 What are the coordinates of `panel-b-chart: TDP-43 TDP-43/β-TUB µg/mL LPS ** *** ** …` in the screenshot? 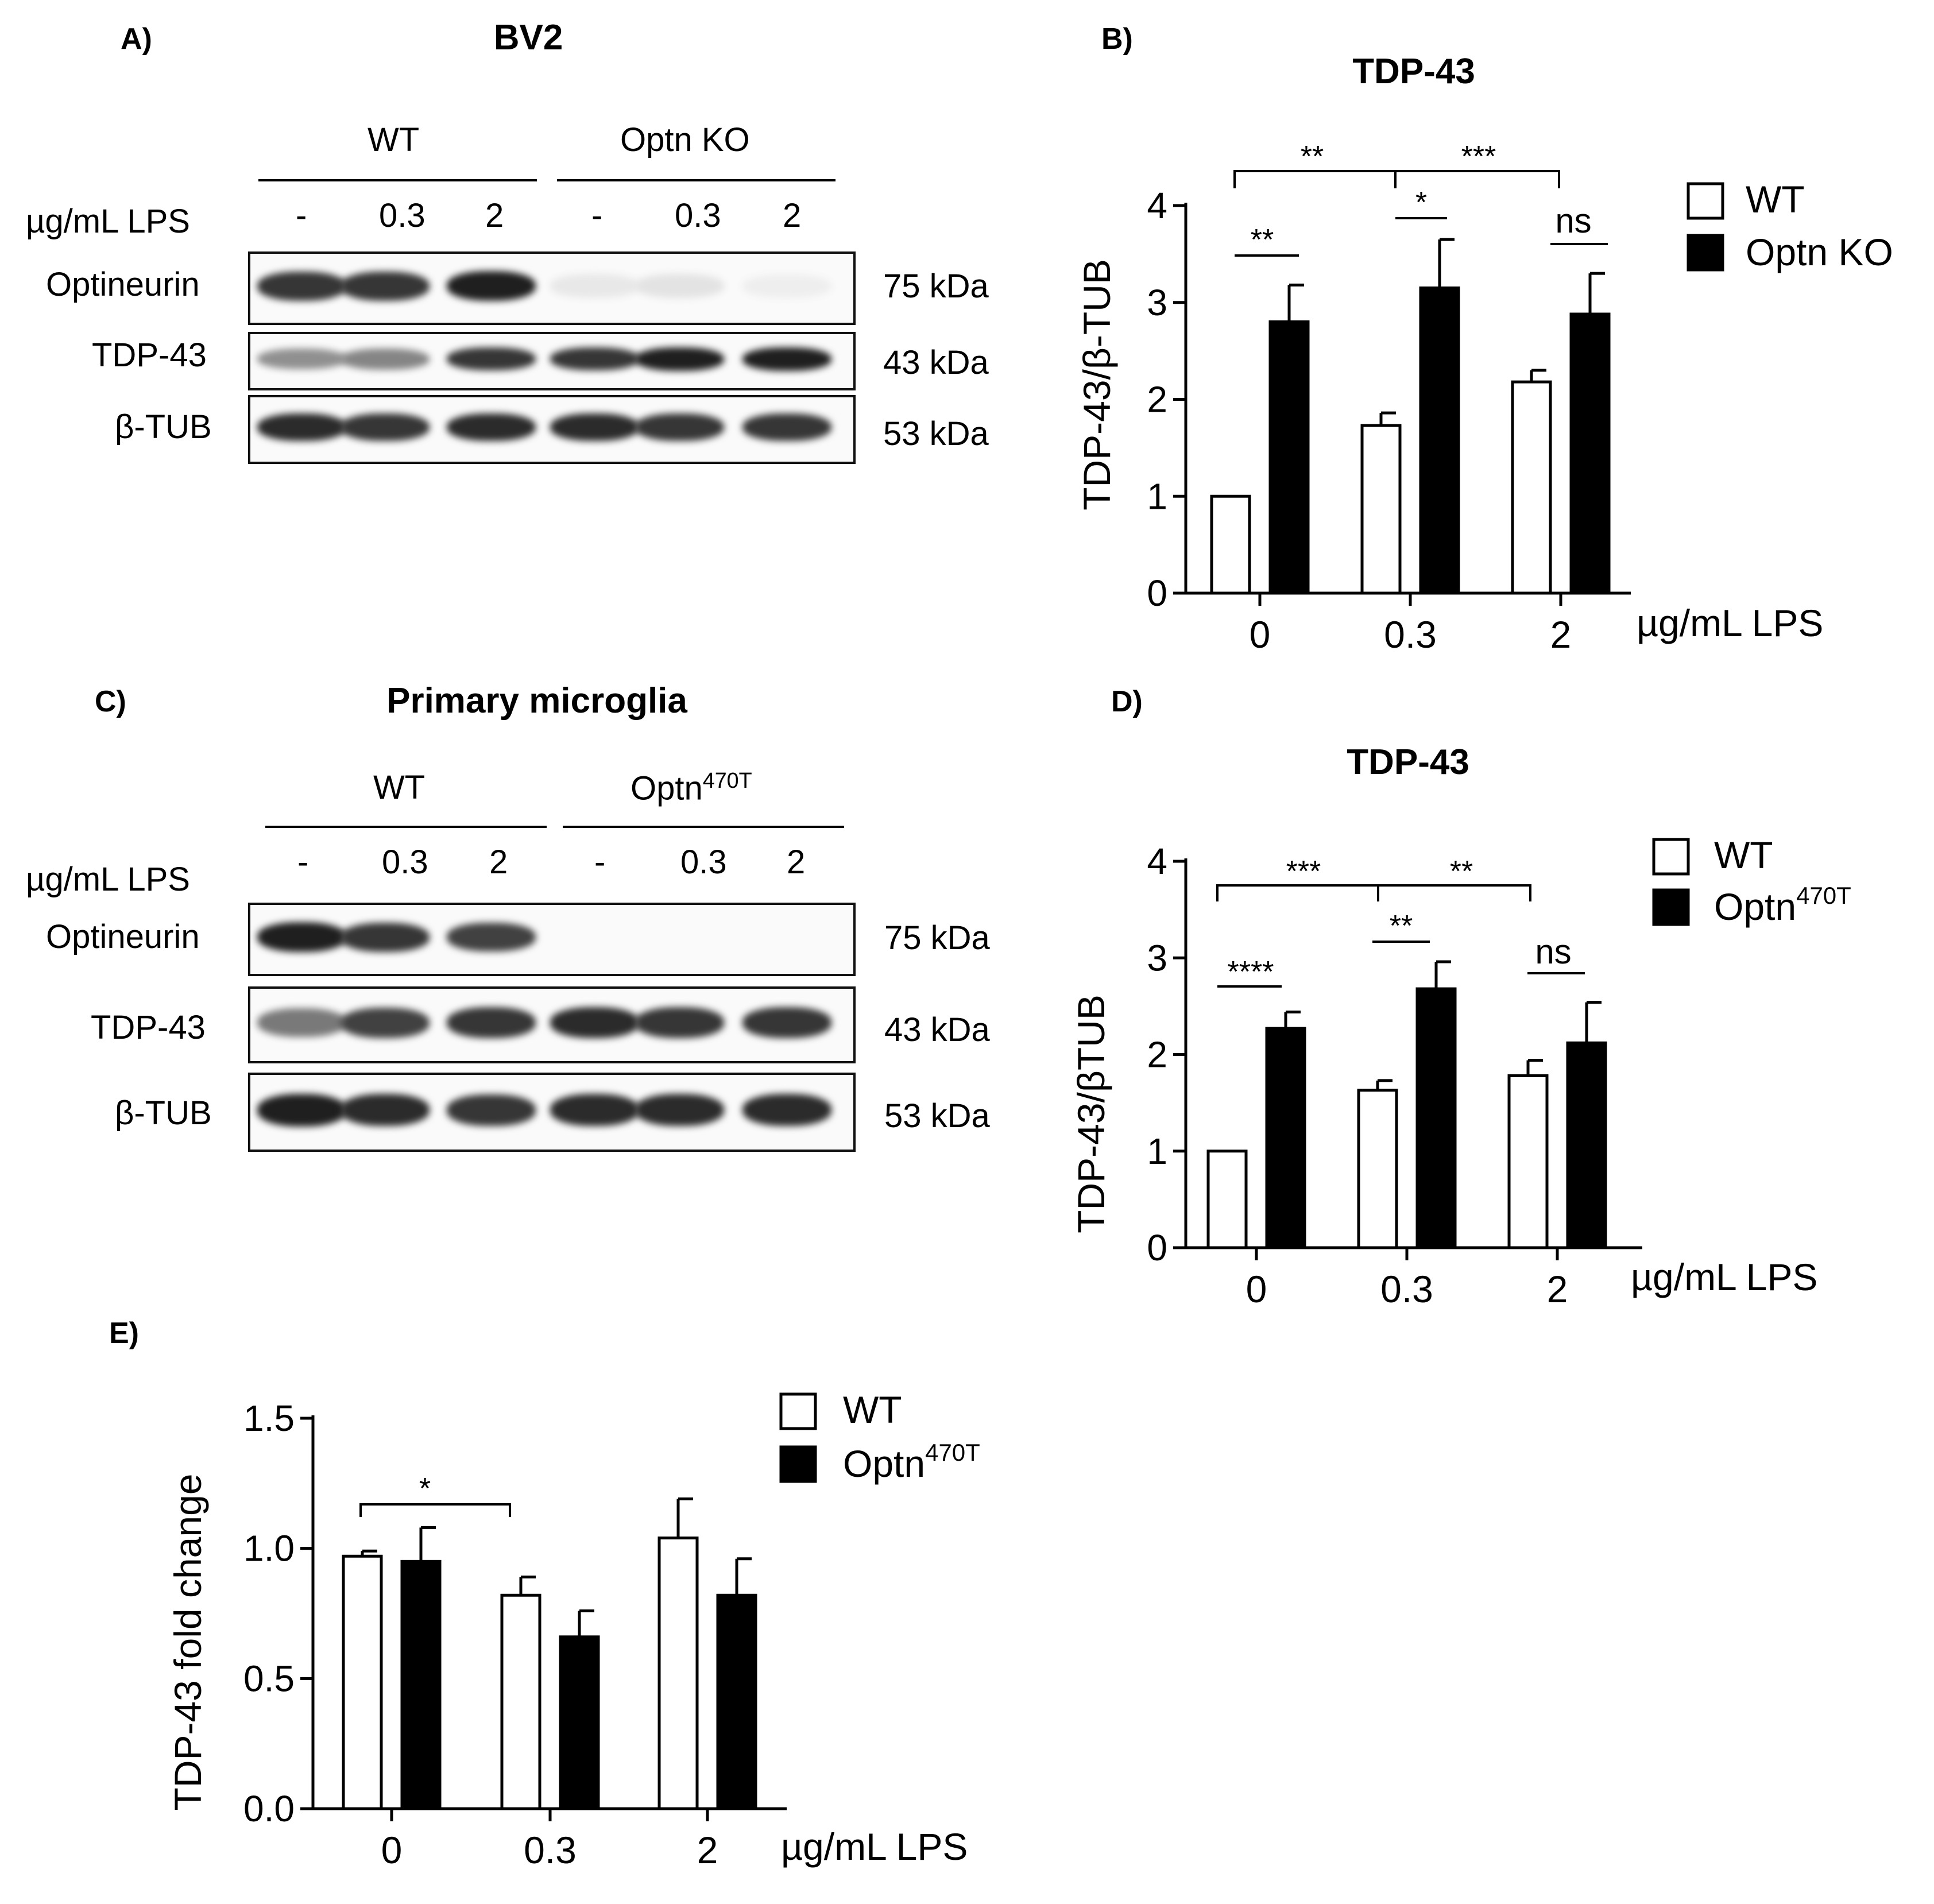 It's located at (1484, 353).